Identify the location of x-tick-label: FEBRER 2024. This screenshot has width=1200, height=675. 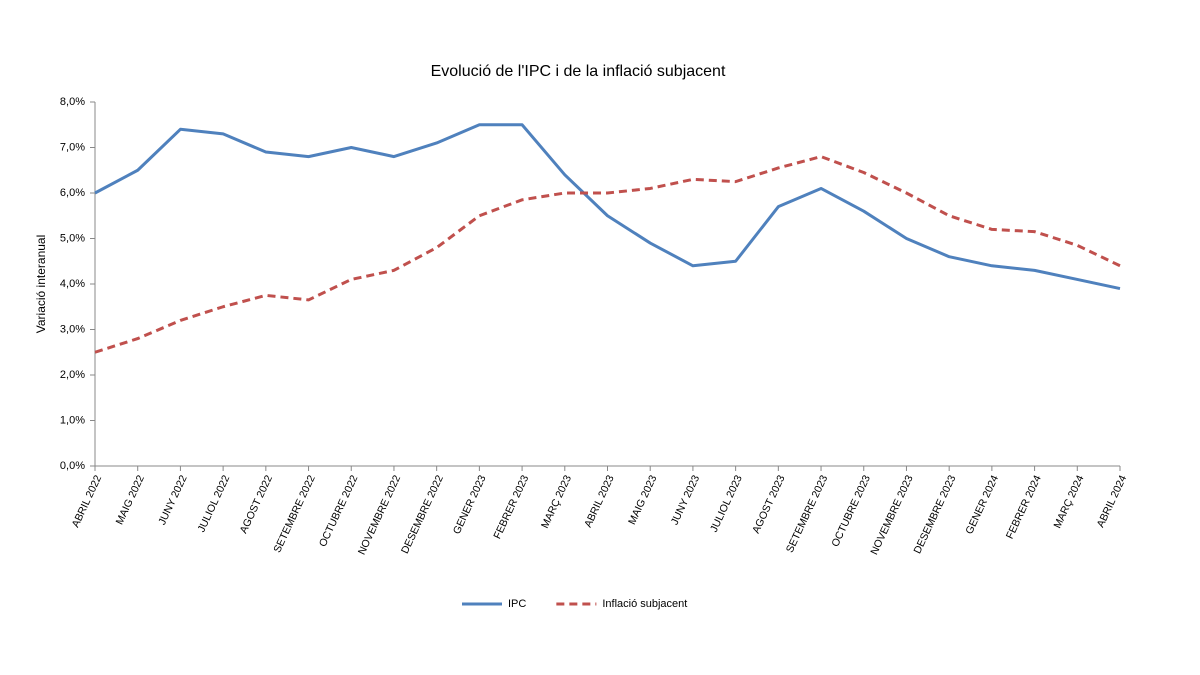
(1024, 507).